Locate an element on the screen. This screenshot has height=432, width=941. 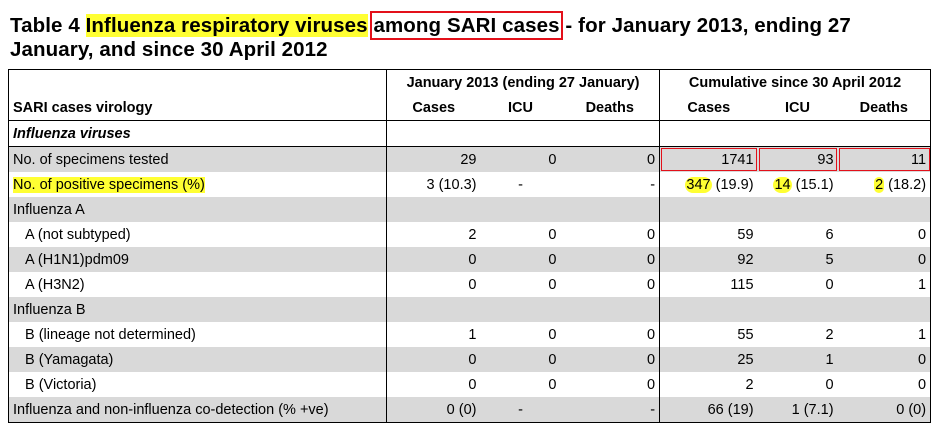
cell-cum-cases: 92 is located at coordinates (708, 259).